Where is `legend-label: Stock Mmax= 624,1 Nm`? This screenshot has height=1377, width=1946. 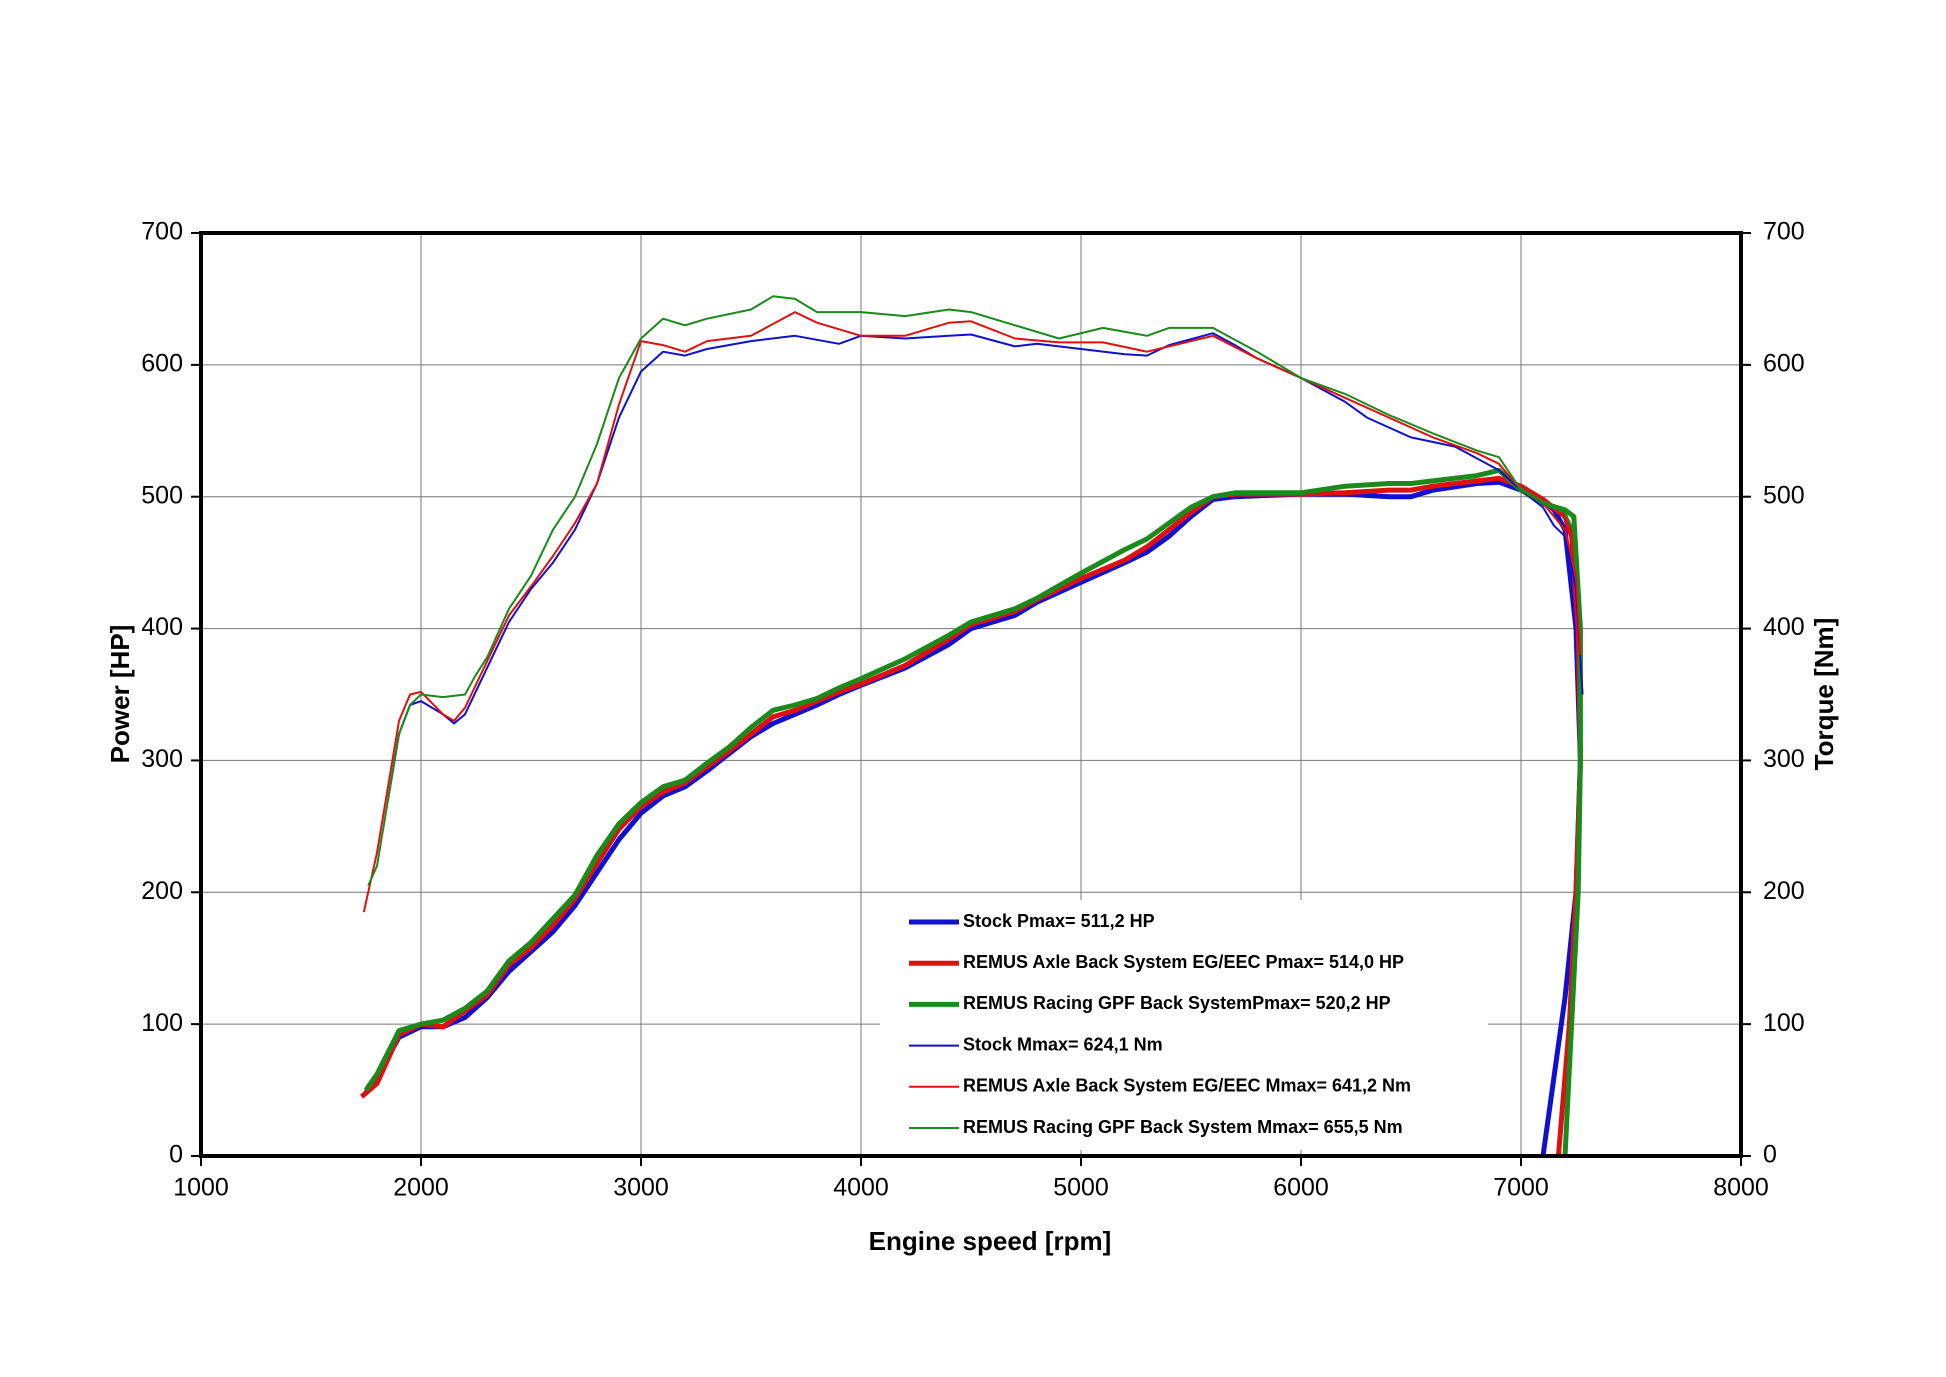 legend-label: Stock Mmax= 624,1 Nm is located at coordinates (1063, 1044).